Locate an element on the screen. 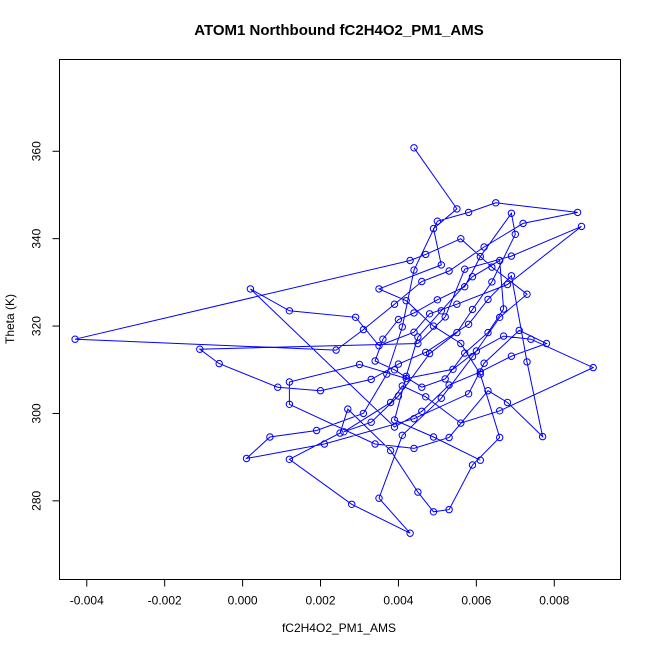  x-axis-label: fC2H4O2_PM1_AMS is located at coordinates (339, 628).